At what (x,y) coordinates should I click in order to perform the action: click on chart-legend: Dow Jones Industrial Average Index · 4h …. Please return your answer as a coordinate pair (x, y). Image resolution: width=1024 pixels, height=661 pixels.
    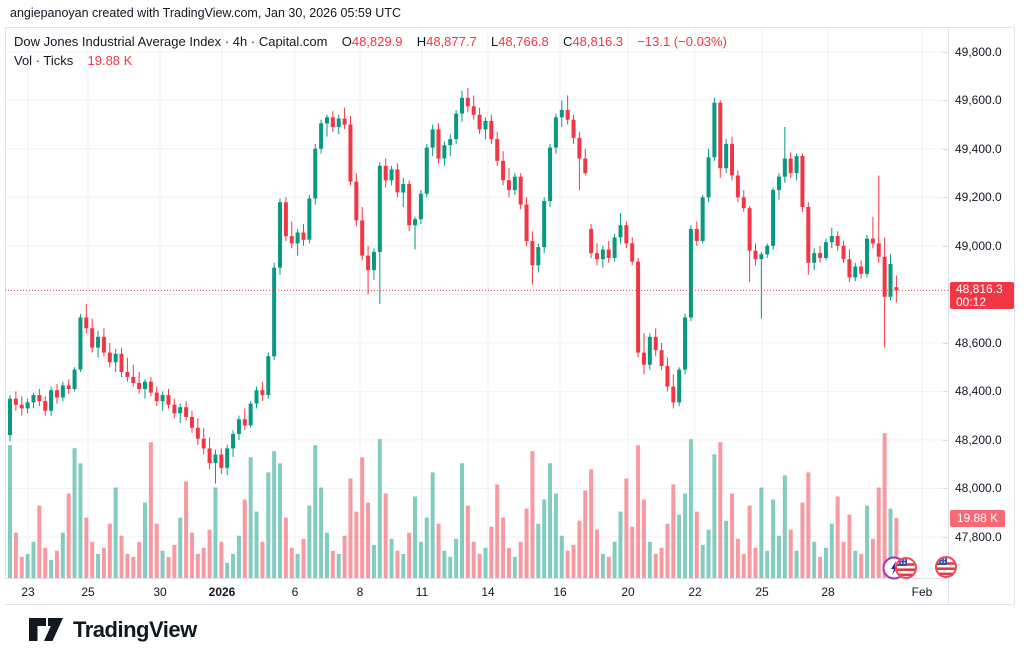
    Looking at the image, I should click on (370, 51).